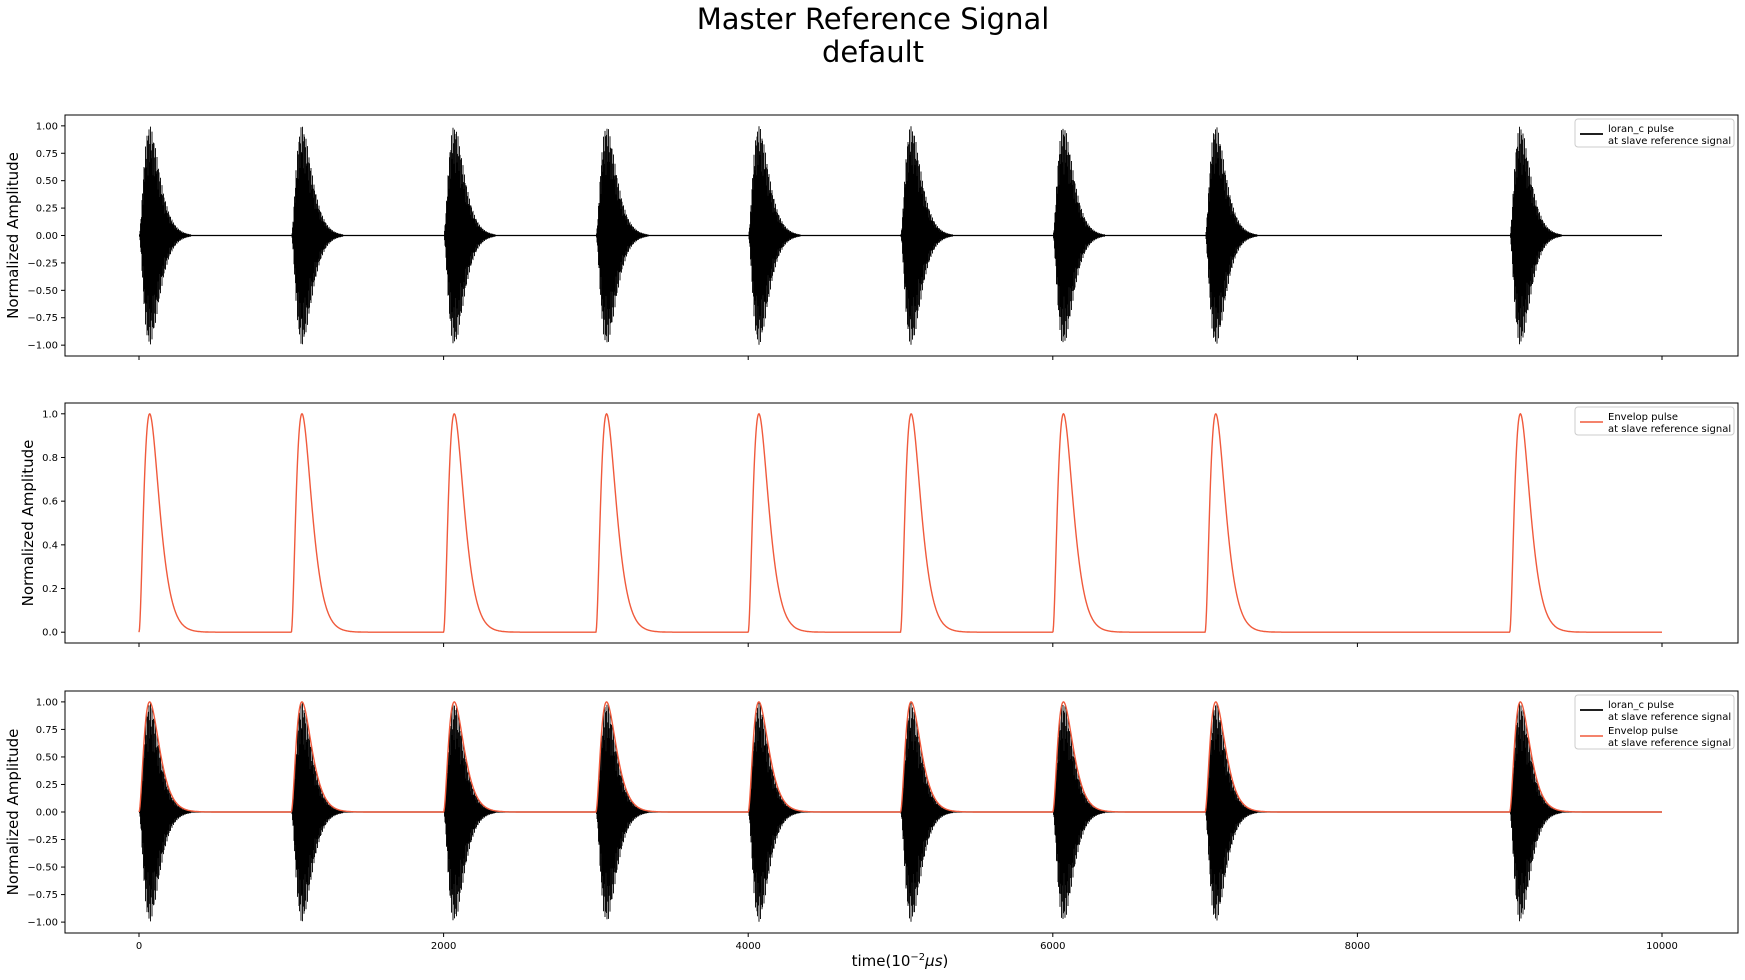  Describe the element at coordinates (50, 458) in the screenshot. I see `y-tick-label: 0.8` at that location.